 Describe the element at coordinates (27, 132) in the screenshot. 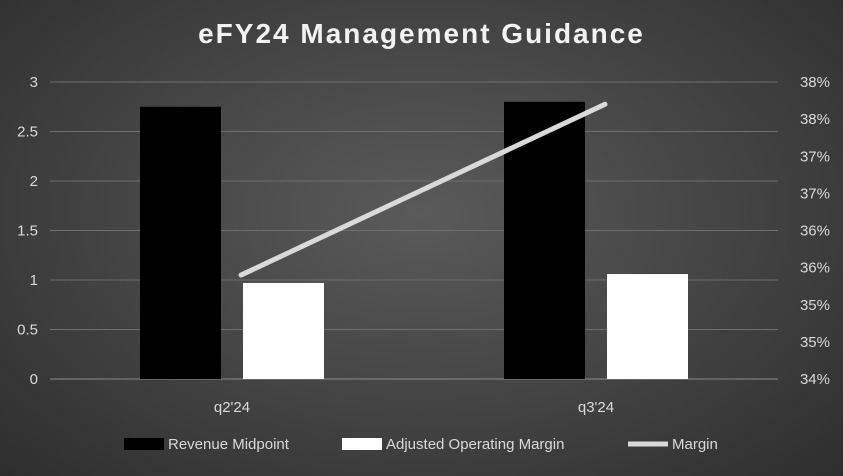

I see `y-left-tick-label: 2.5` at that location.